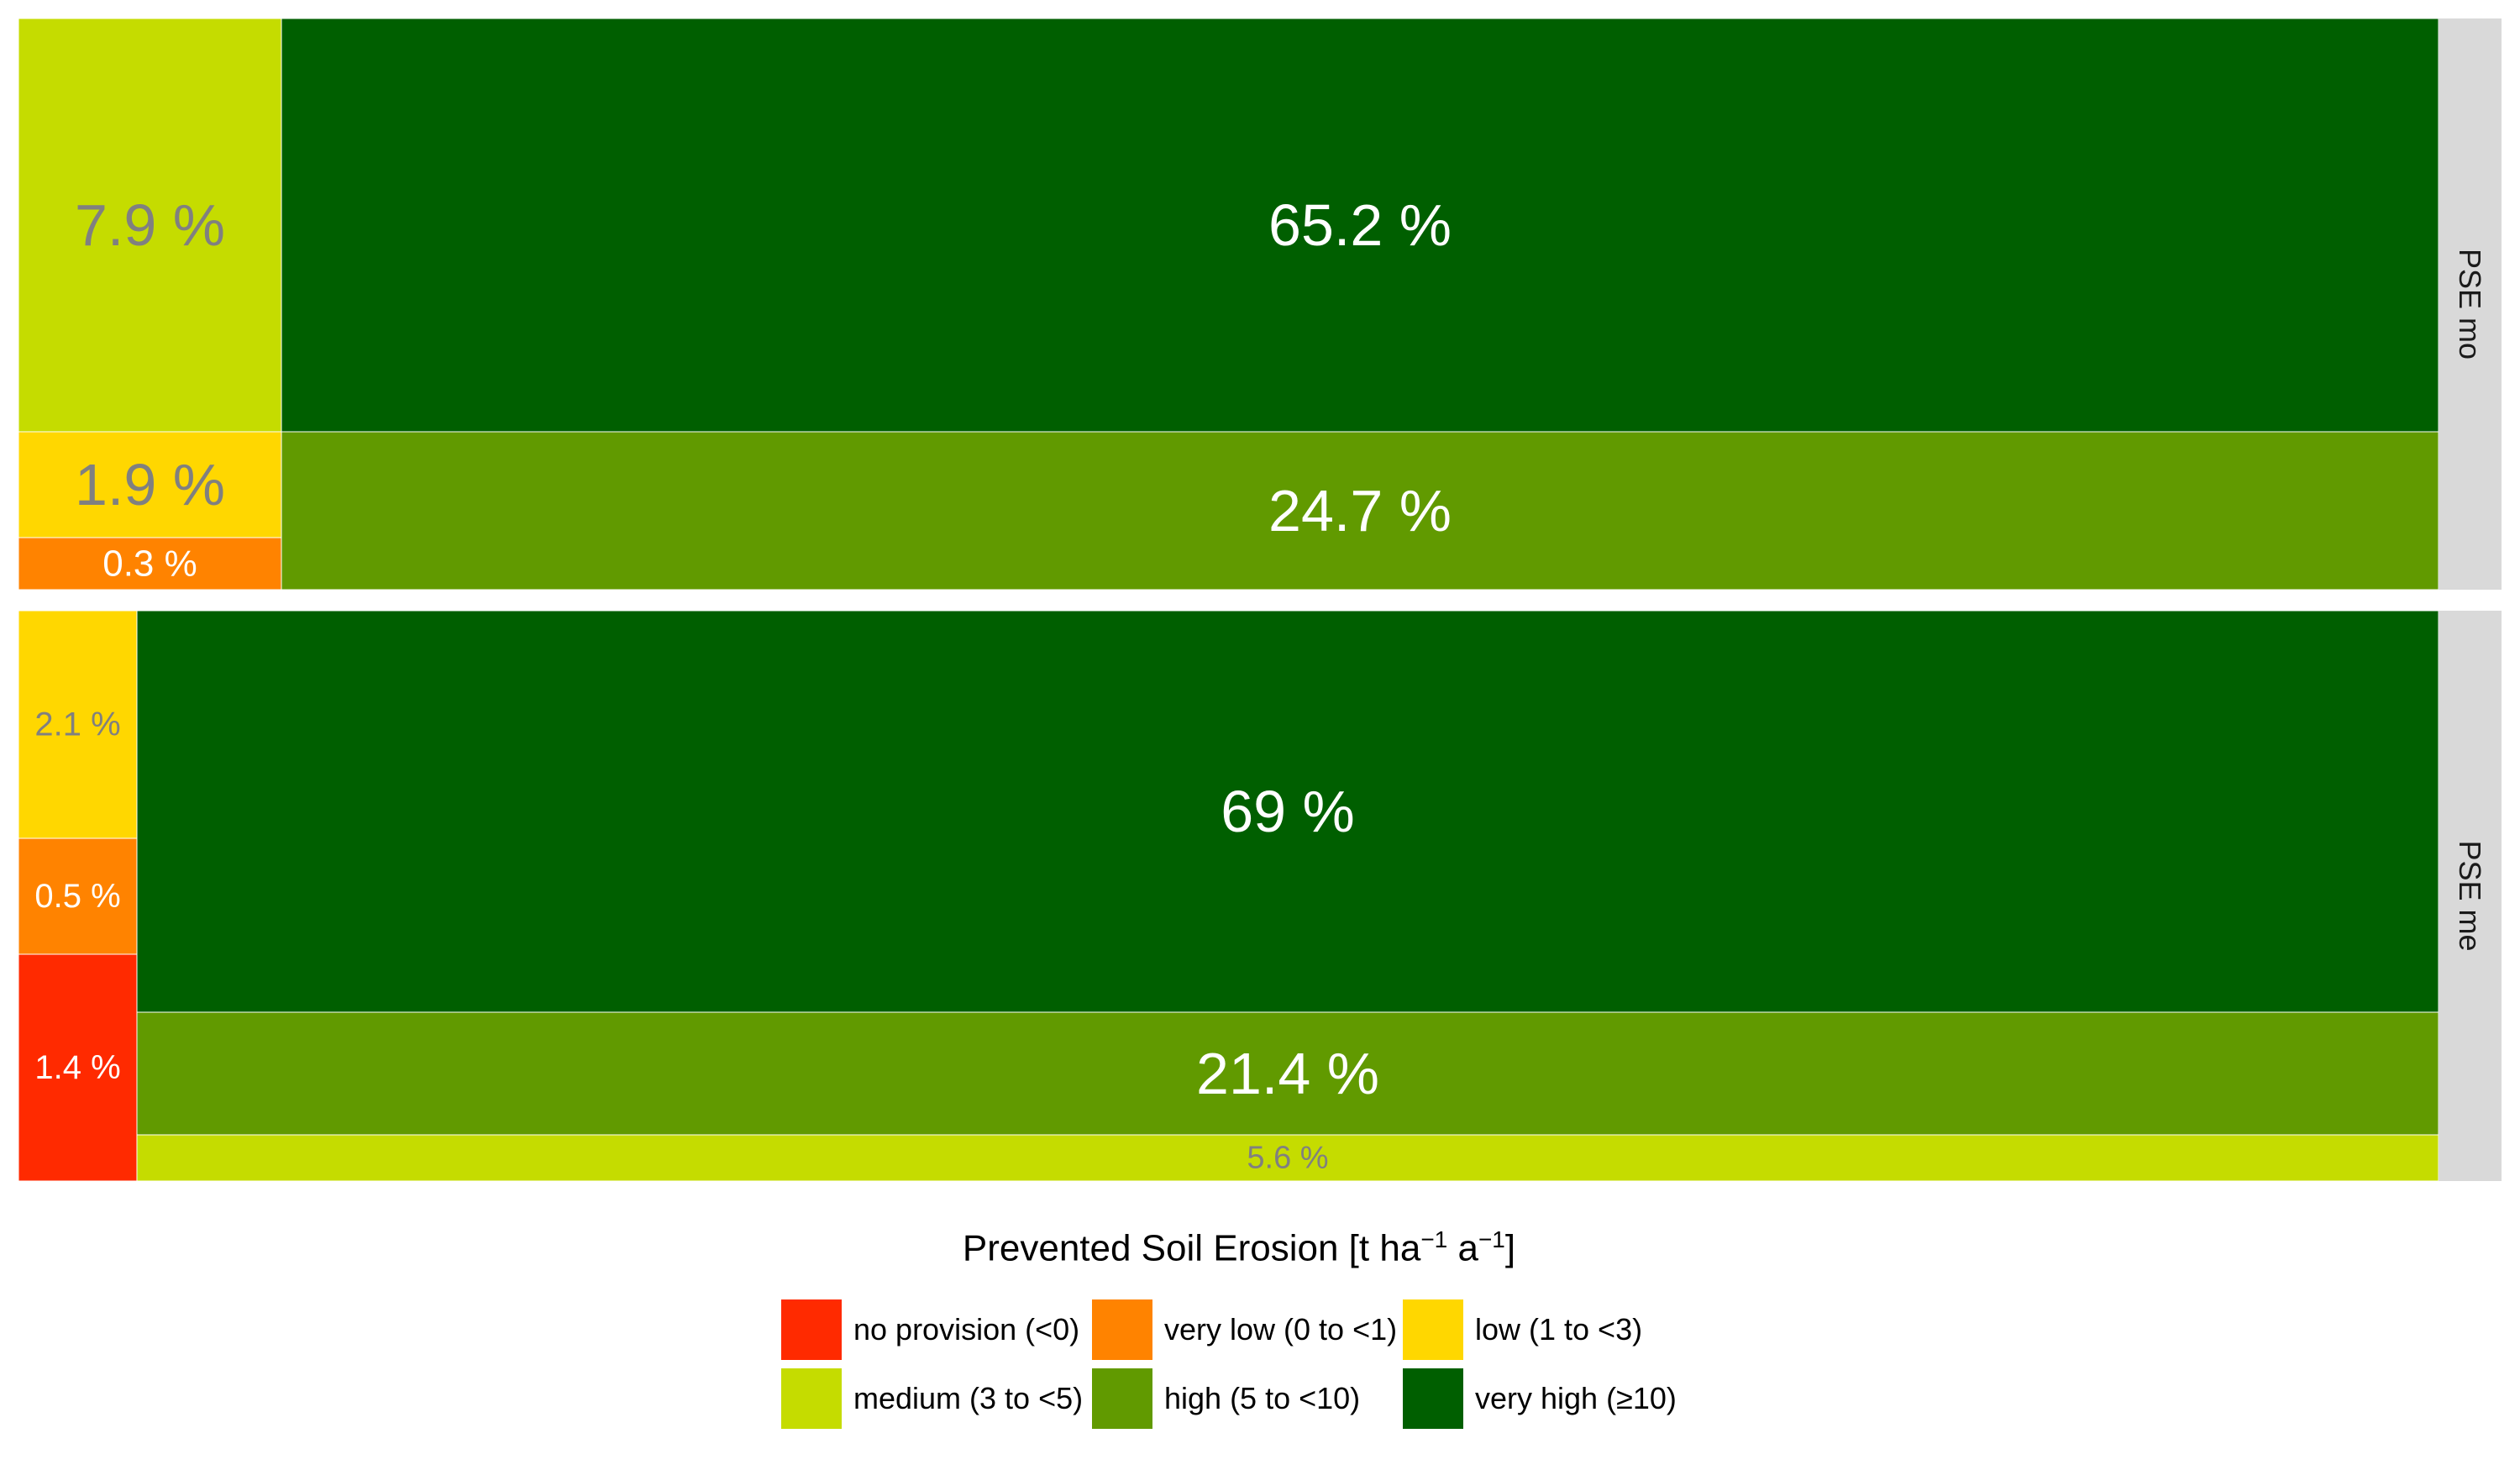 The width and height of the screenshot is (2520, 1470). I want to click on legend-item-medium: medium (3 to <5), so click(932, 1399).